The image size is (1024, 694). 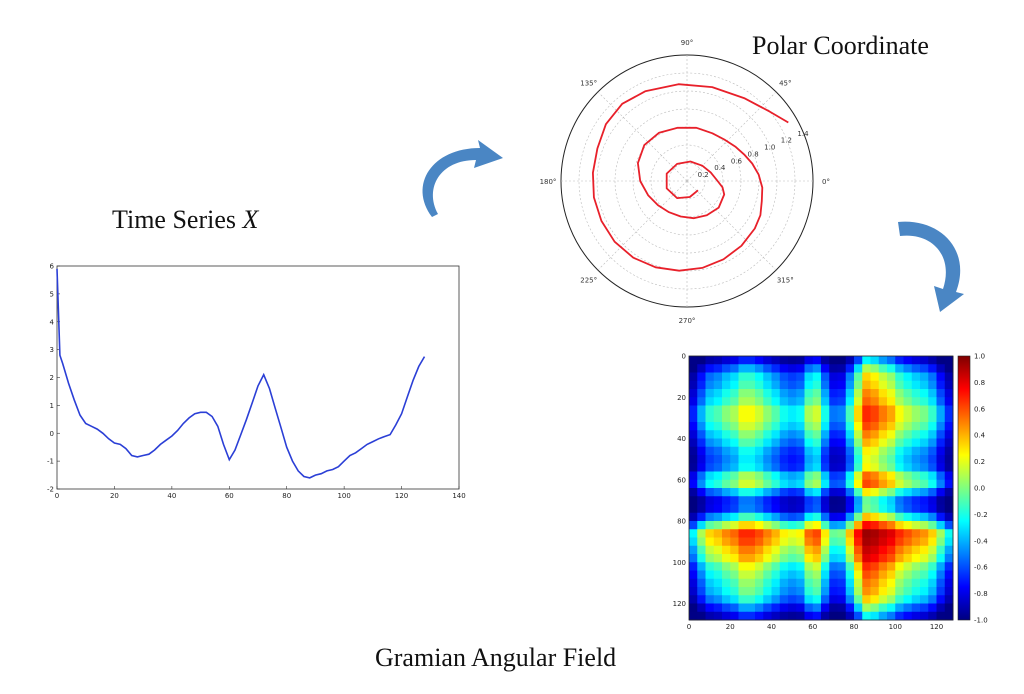 What do you see at coordinates (895, 627) in the screenshot?
I see `gaf-x-tick-label: 100` at bounding box center [895, 627].